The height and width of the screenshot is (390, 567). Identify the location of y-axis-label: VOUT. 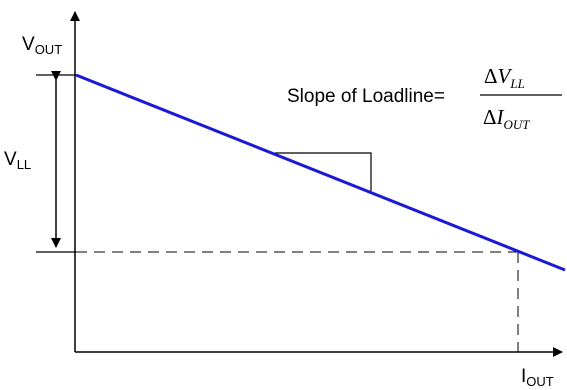
(42, 45).